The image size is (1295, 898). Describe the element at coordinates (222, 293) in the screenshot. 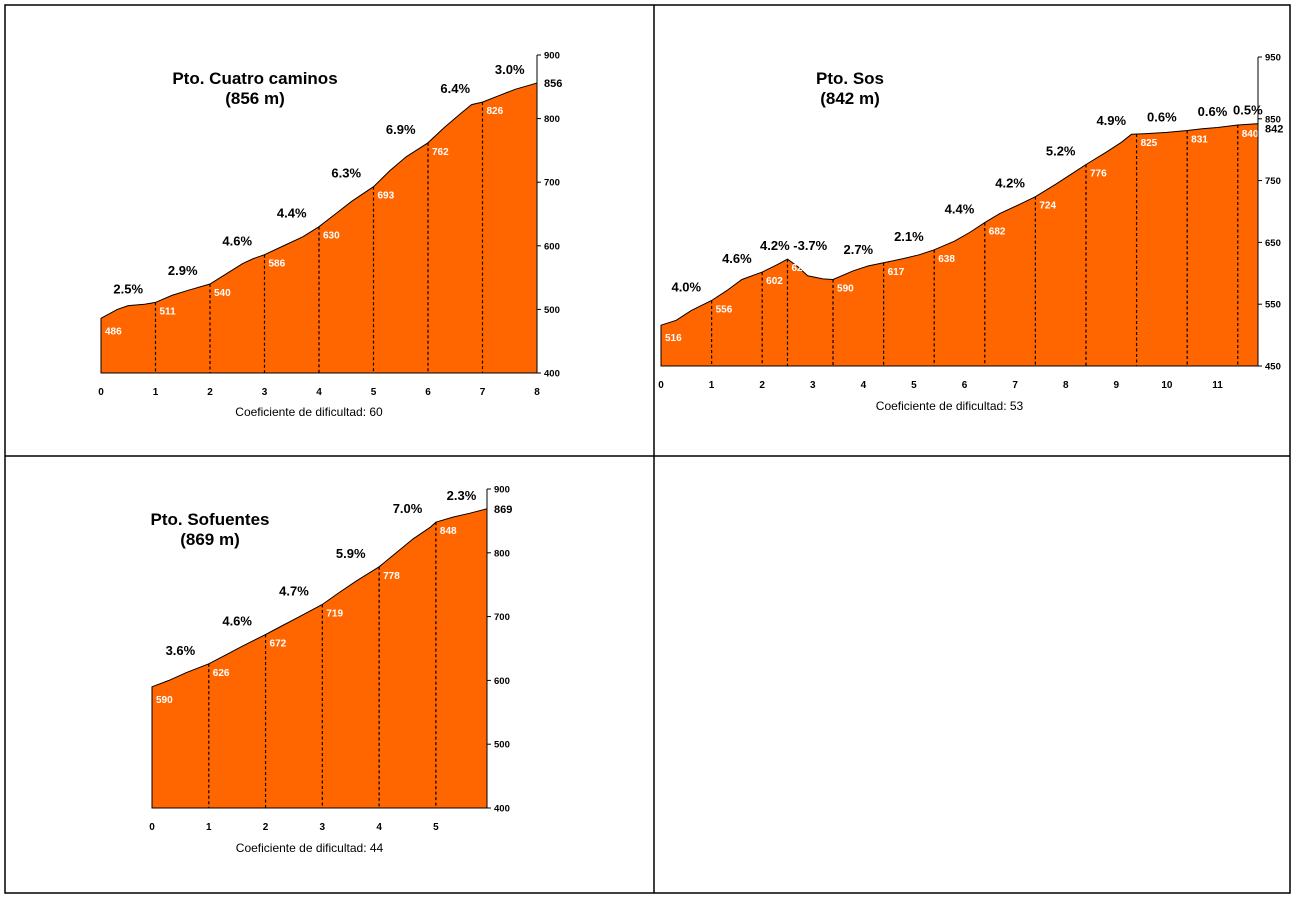

I see `altitude-label: 540` at that location.